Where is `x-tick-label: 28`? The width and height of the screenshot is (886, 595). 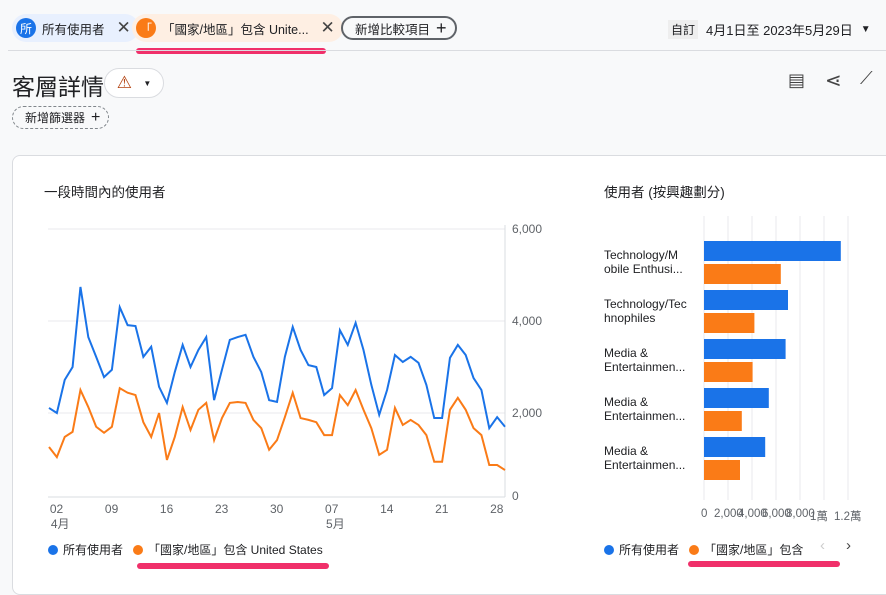 x-tick-label: 28 is located at coordinates (497, 509).